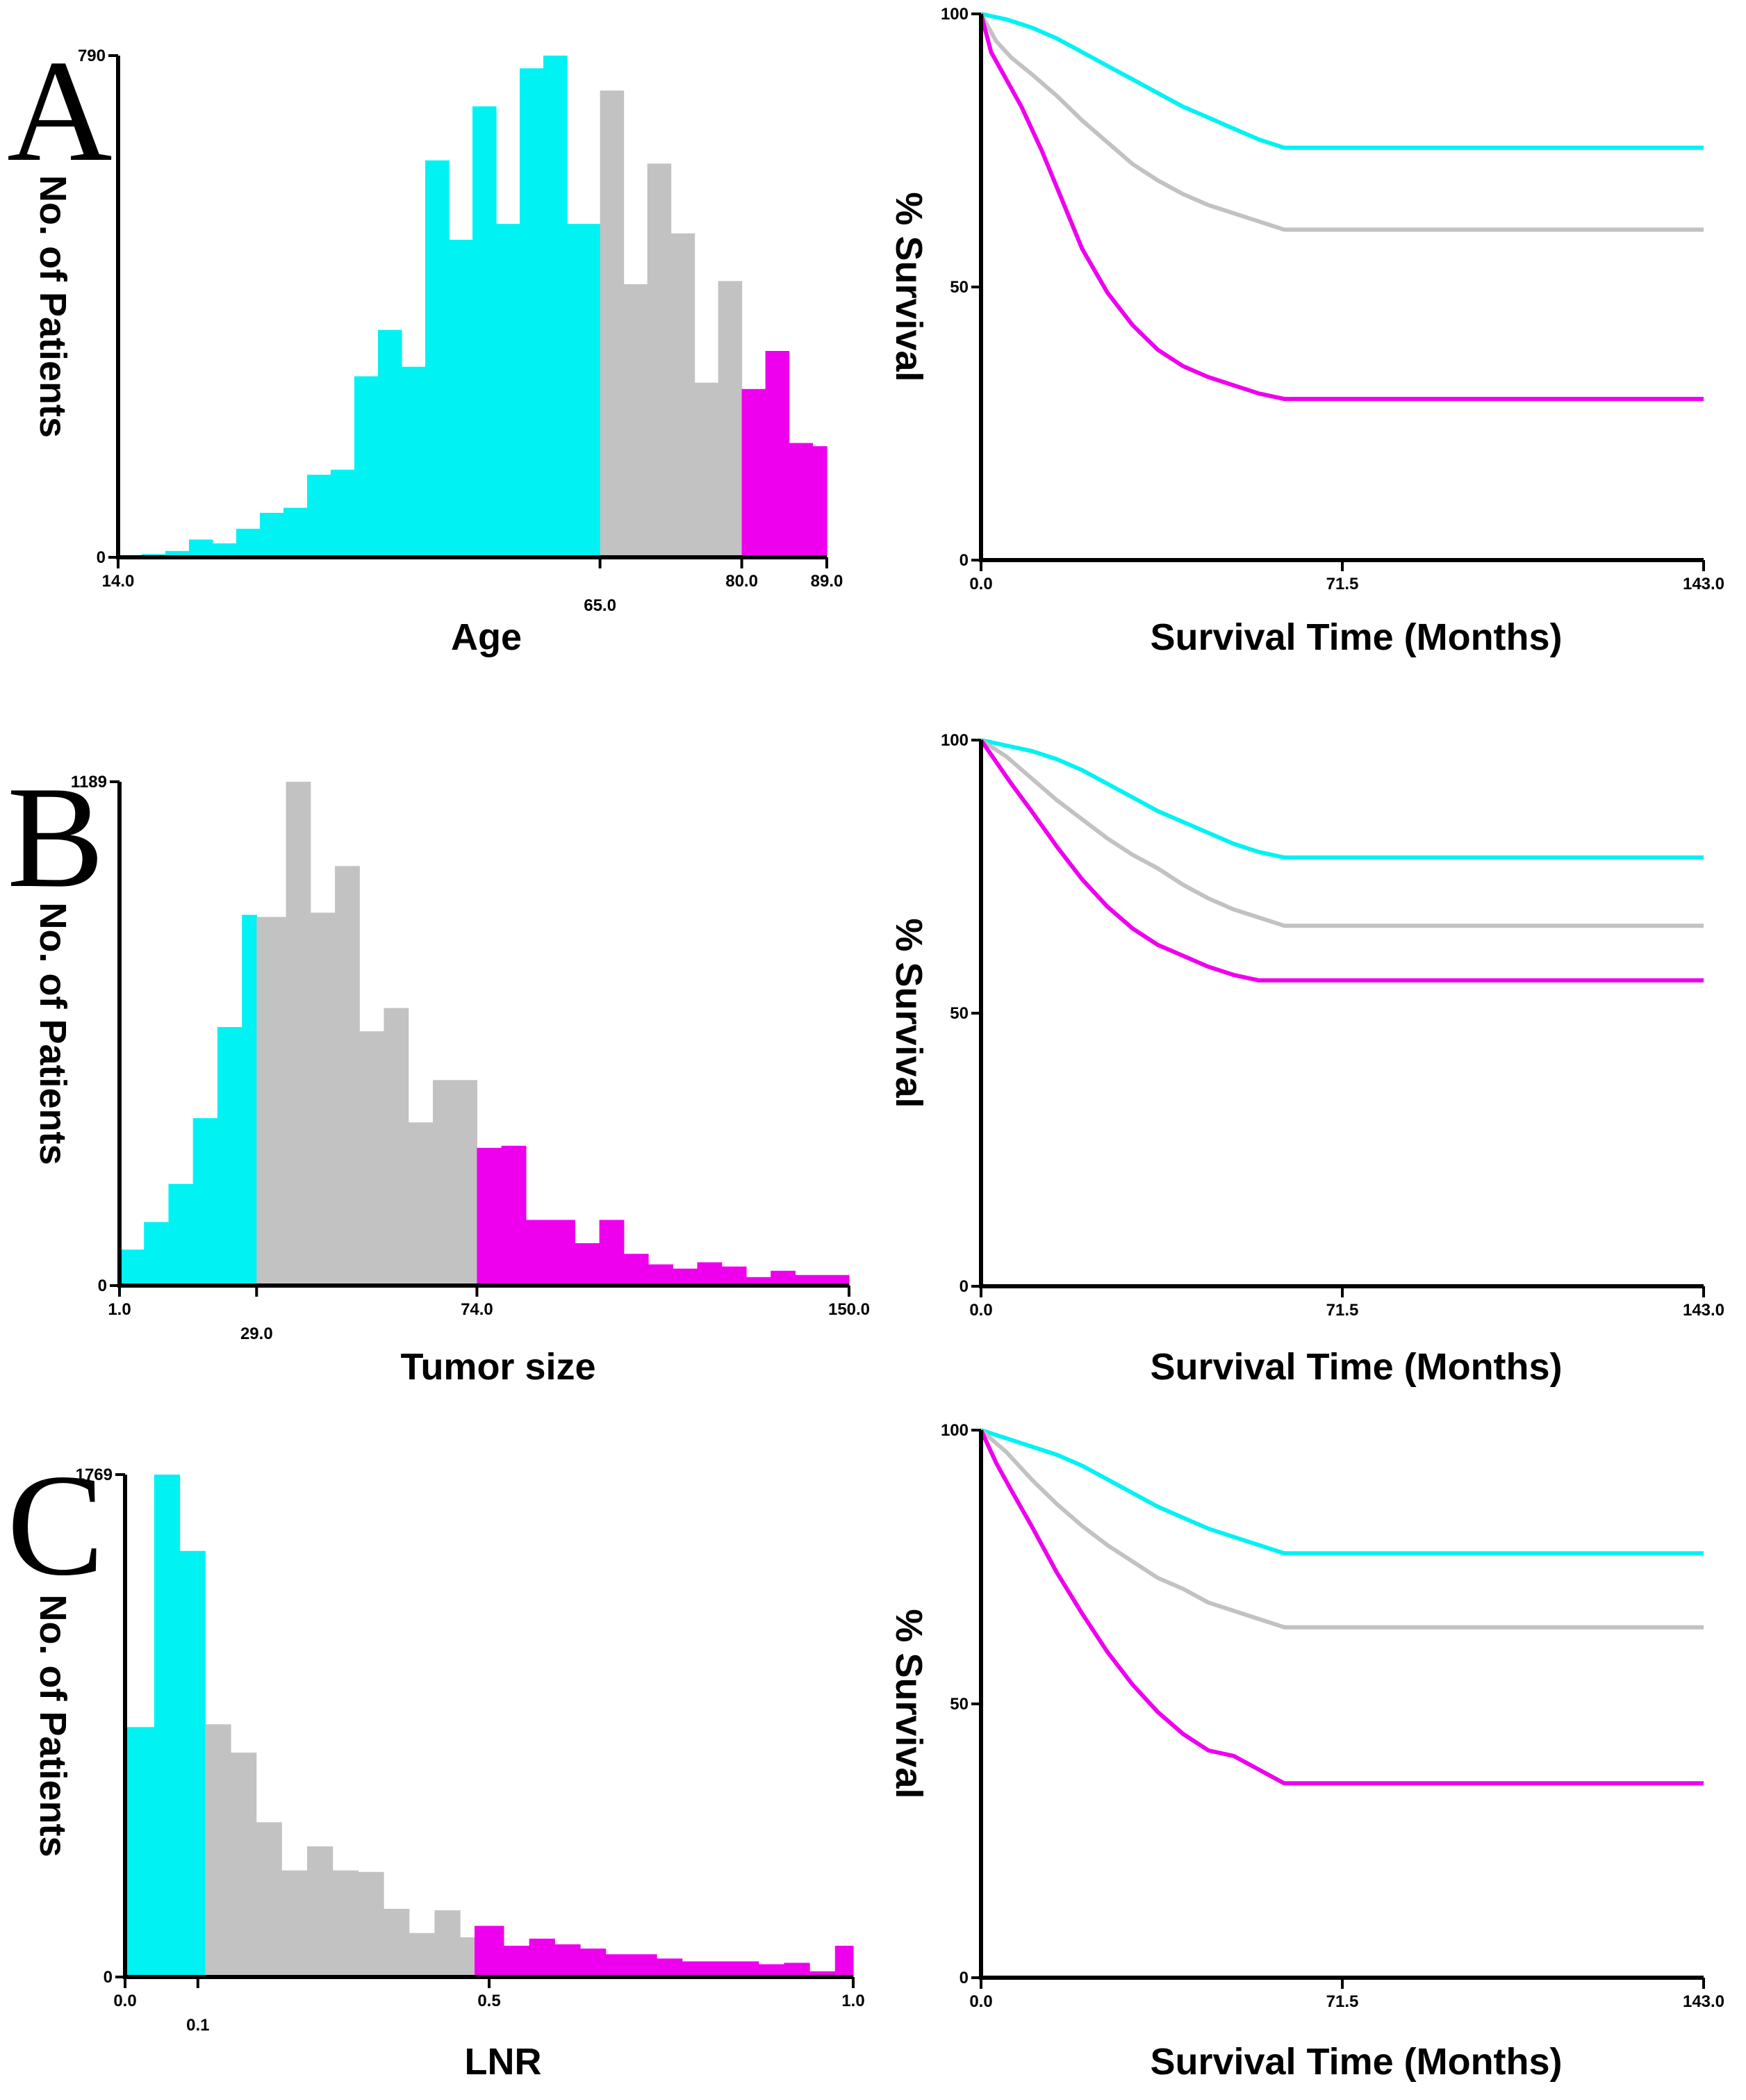  What do you see at coordinates (55, 1526) in the screenshot?
I see `panel-letter-c: C` at bounding box center [55, 1526].